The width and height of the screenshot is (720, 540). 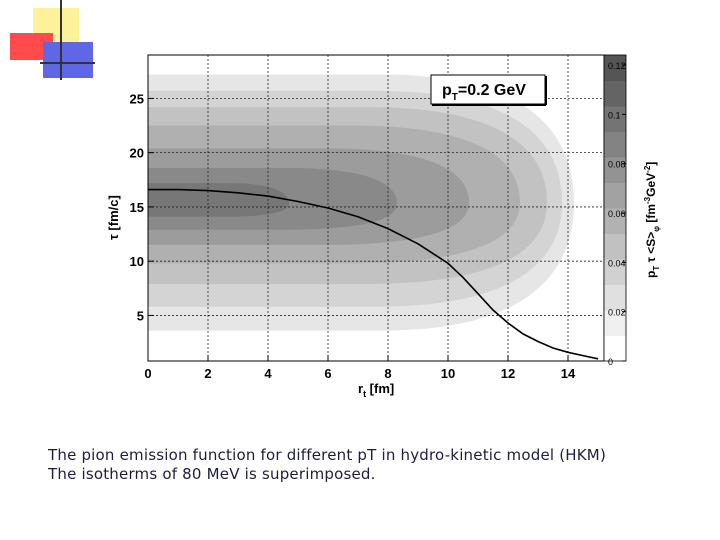 What do you see at coordinates (617, 263) in the screenshot?
I see `colorbar-tick-label: 0.04` at bounding box center [617, 263].